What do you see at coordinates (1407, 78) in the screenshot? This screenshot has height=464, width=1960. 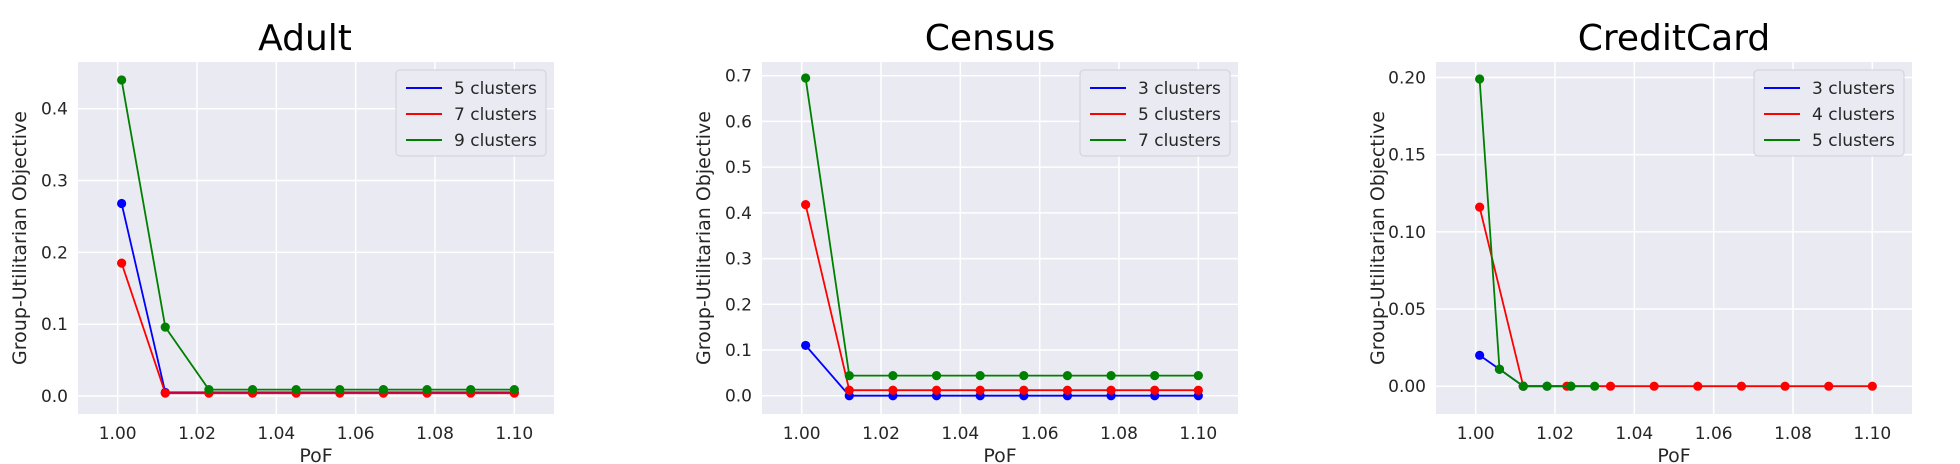 I see `y-tick-label: 0.20` at bounding box center [1407, 78].